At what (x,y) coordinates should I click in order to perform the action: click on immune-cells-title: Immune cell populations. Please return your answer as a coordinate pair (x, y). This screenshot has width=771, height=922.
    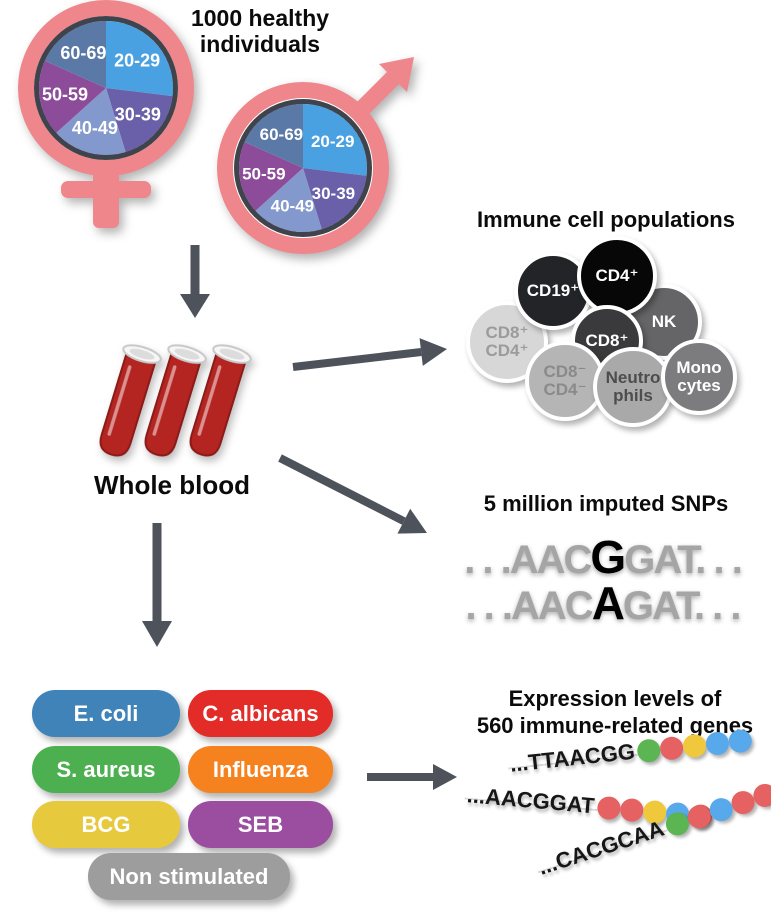
    Looking at the image, I should click on (606, 219).